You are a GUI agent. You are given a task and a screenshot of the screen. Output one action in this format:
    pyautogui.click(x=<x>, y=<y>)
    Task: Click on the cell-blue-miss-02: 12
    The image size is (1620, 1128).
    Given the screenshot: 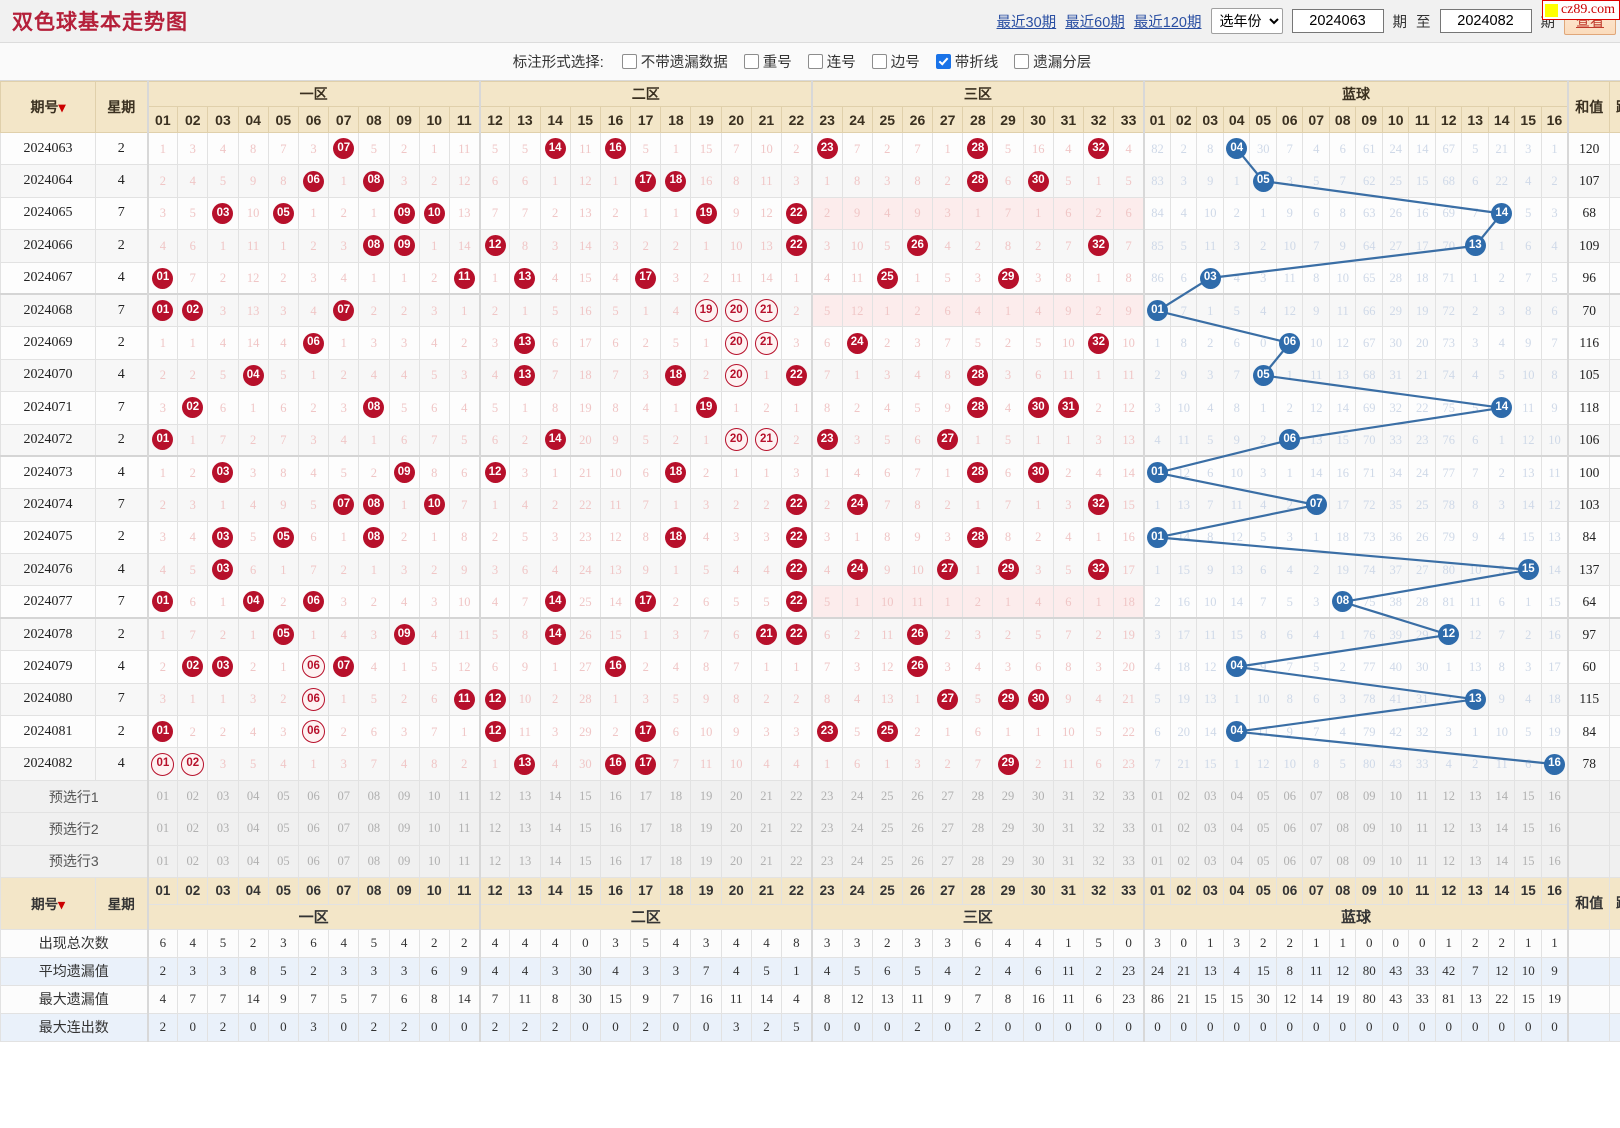 What is the action you would take?
    pyautogui.click(x=1183, y=472)
    